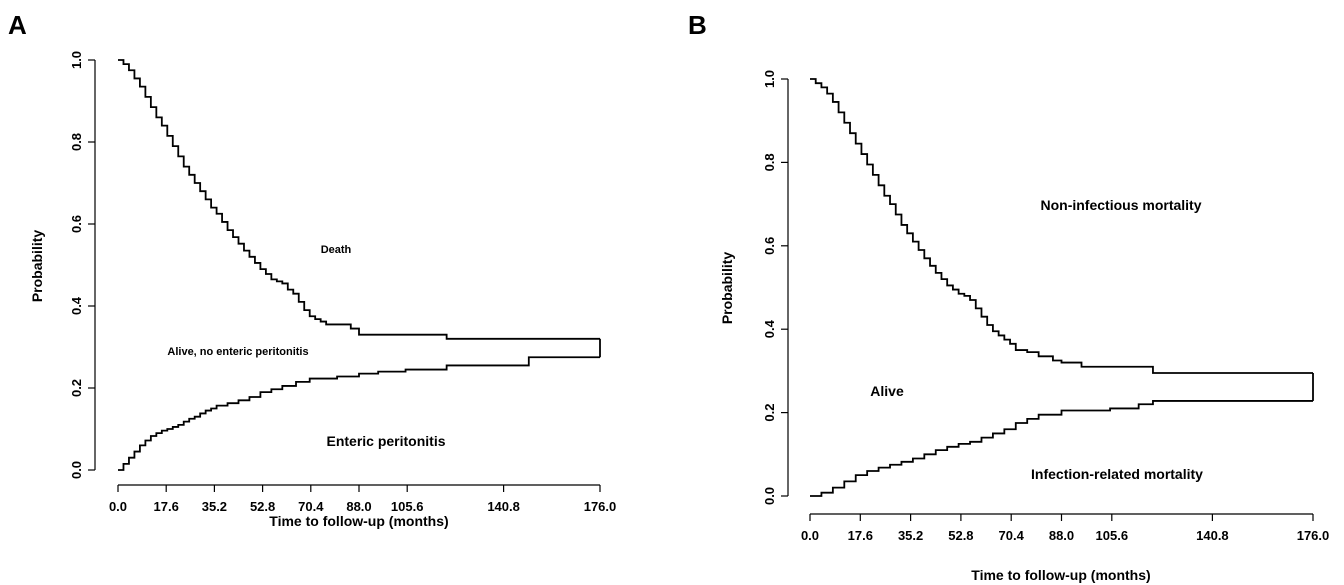  I want to click on panel-b-y-tick-label: 0.4, so click(769, 328).